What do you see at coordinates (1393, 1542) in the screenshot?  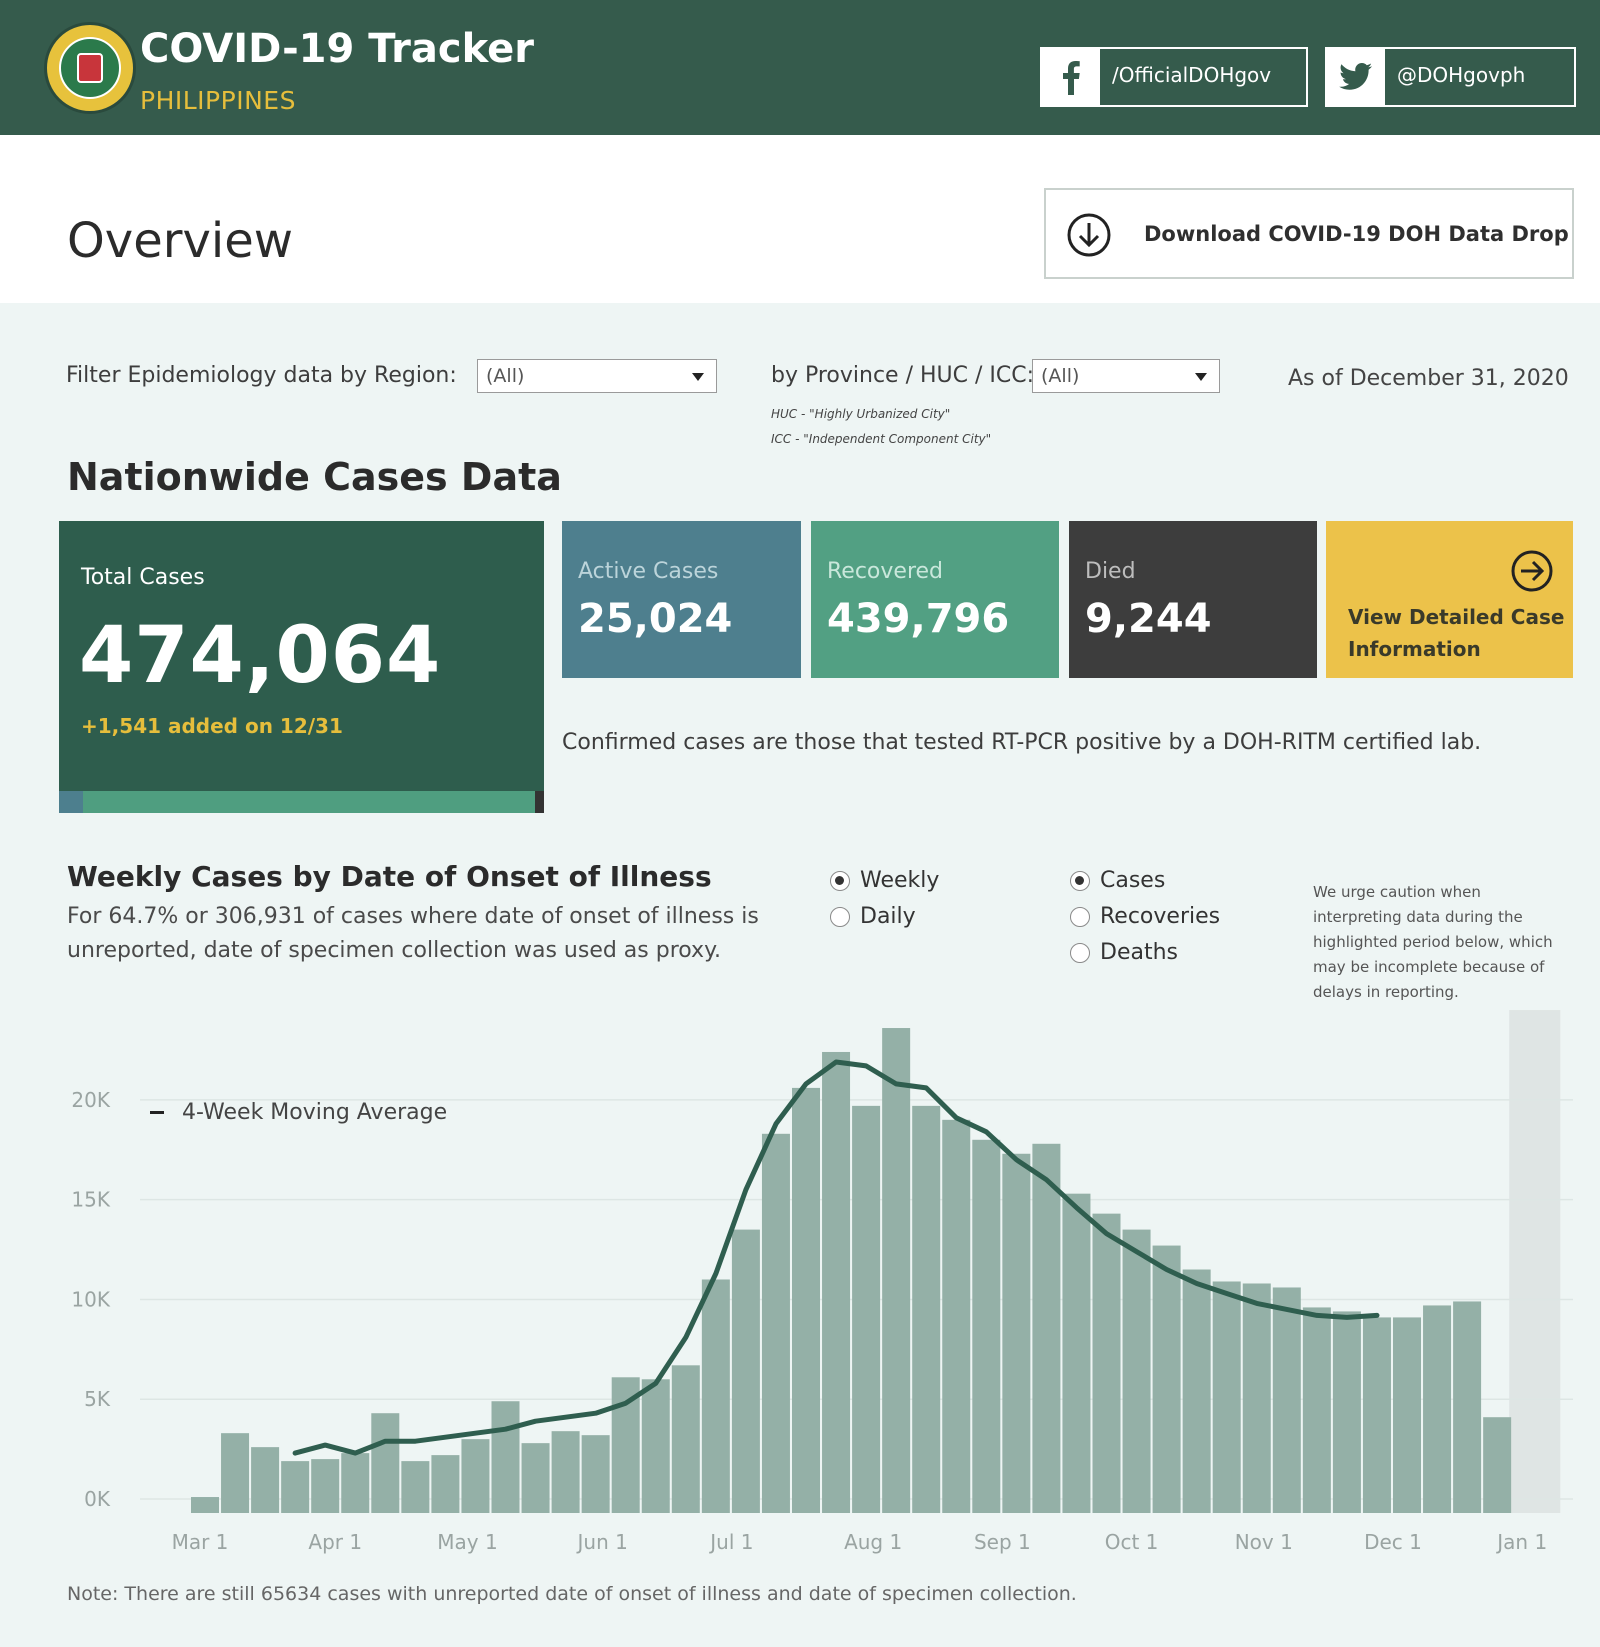 I see `x-tick-label: Dec 1` at bounding box center [1393, 1542].